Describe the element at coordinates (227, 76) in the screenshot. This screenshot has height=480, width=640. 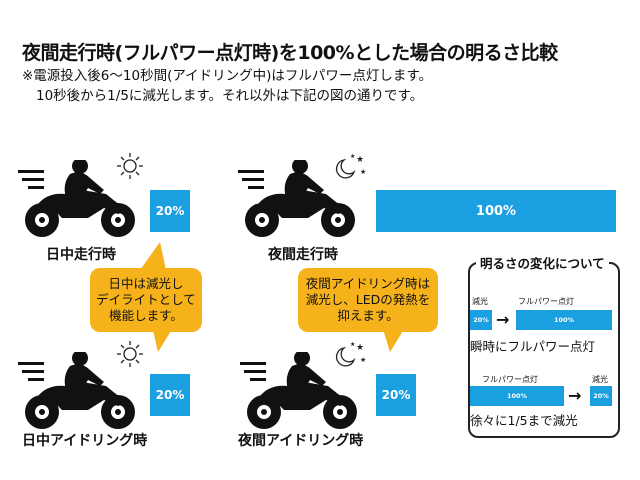
I see `note-line-1: ※電源投入後6〜10秒間(アイドリング中)はフルパワー点灯します。` at that location.